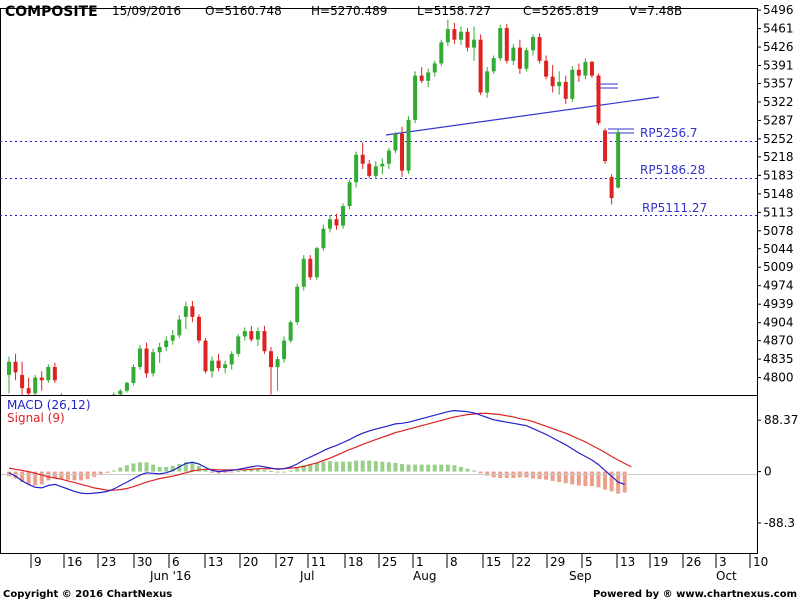 This screenshot has height=600, width=800. What do you see at coordinates (778, 139) in the screenshot?
I see `price-tick-label: 5252` at bounding box center [778, 139].